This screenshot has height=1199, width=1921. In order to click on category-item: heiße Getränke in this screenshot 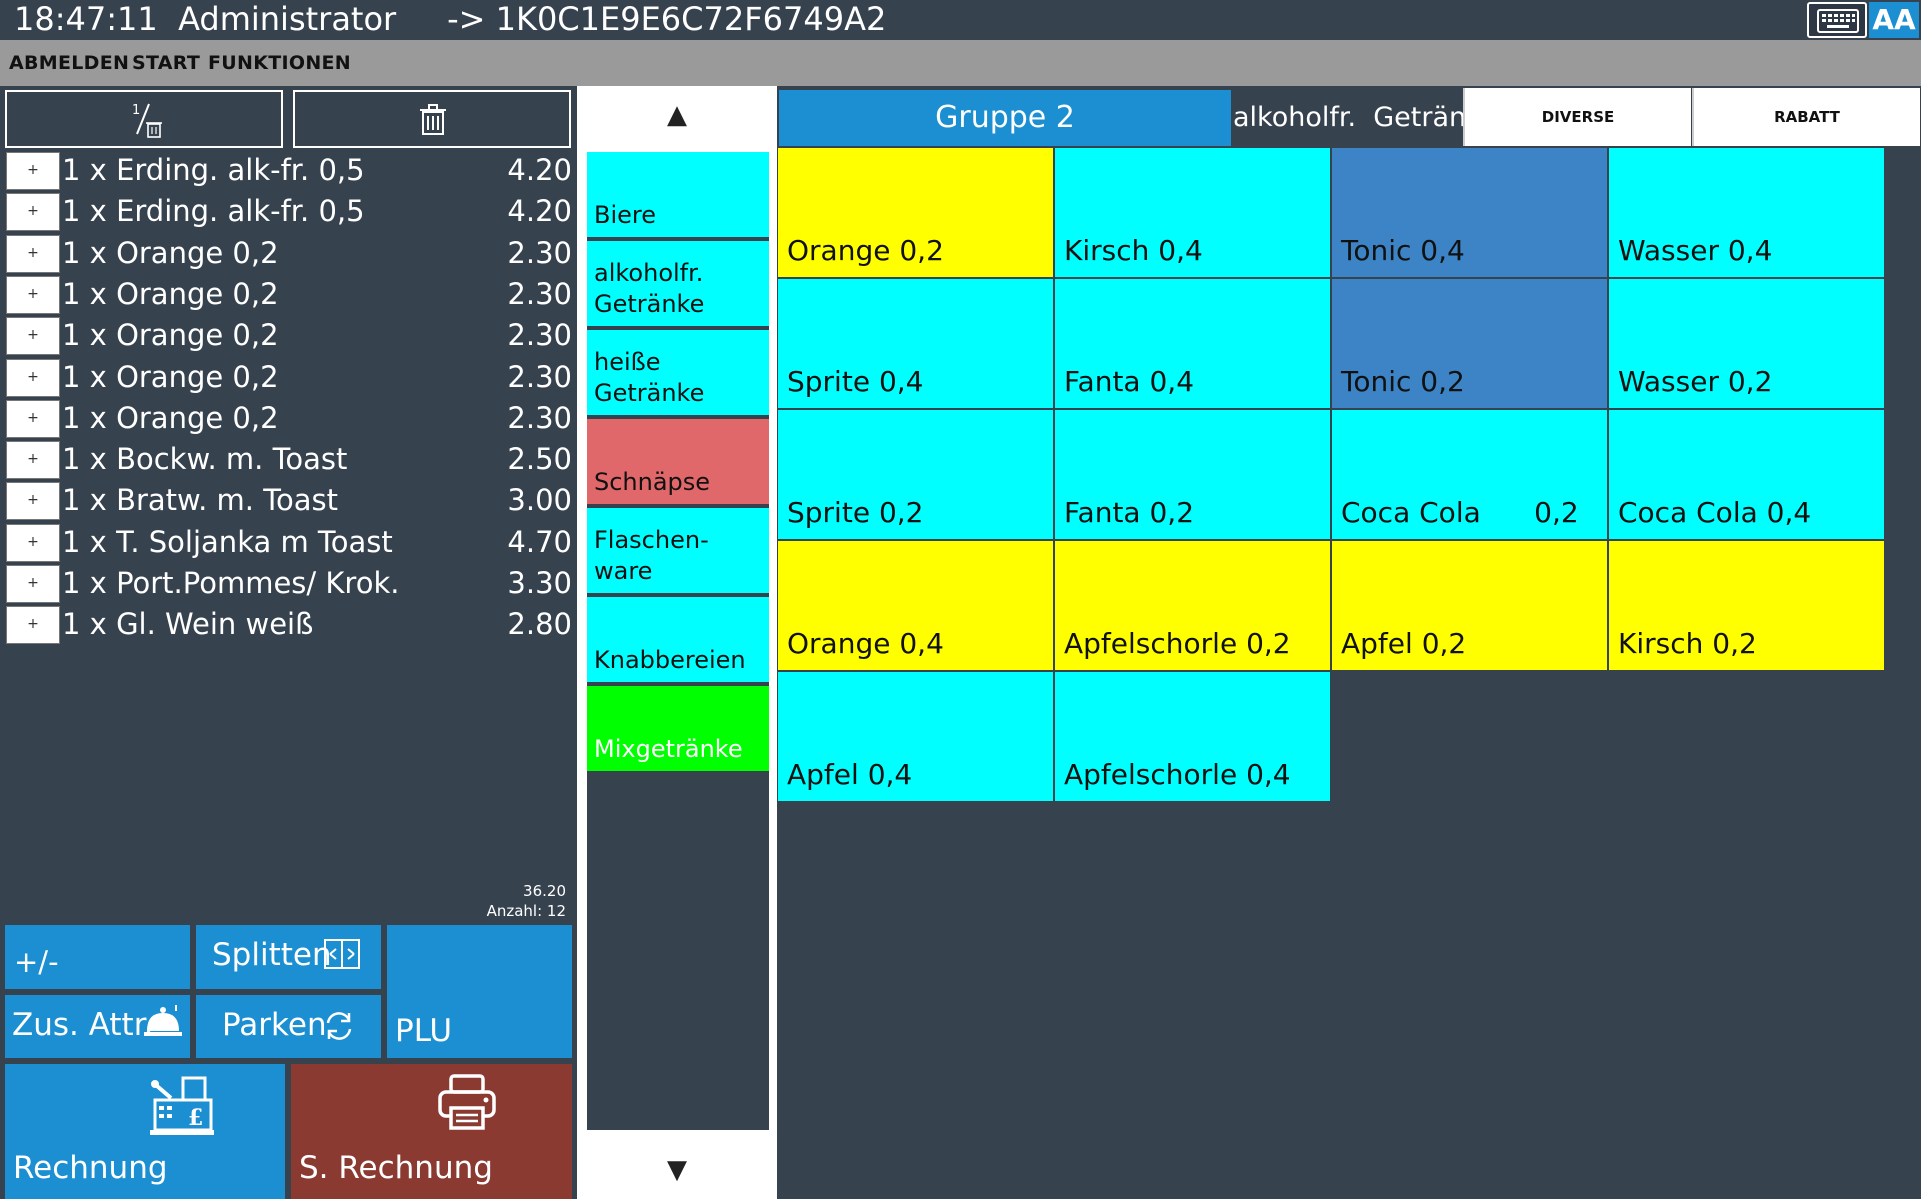, I will do `click(678, 373)`.